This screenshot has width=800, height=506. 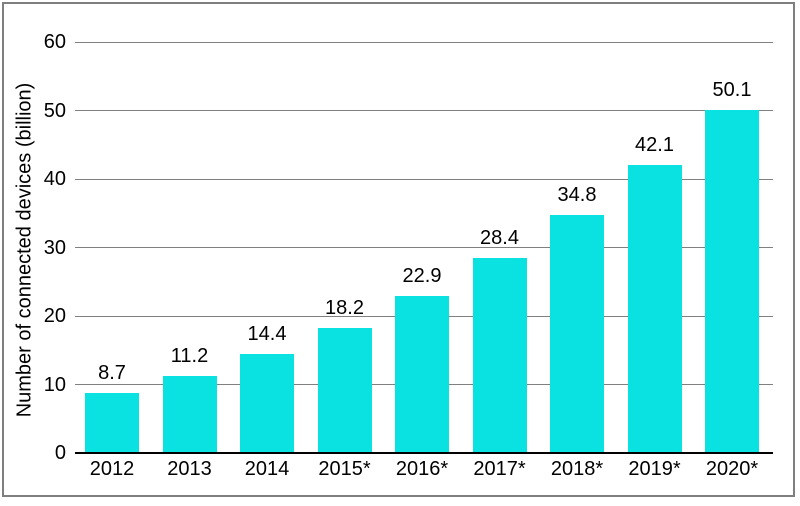 What do you see at coordinates (54, 247) in the screenshot?
I see `y-tick-label: 30` at bounding box center [54, 247].